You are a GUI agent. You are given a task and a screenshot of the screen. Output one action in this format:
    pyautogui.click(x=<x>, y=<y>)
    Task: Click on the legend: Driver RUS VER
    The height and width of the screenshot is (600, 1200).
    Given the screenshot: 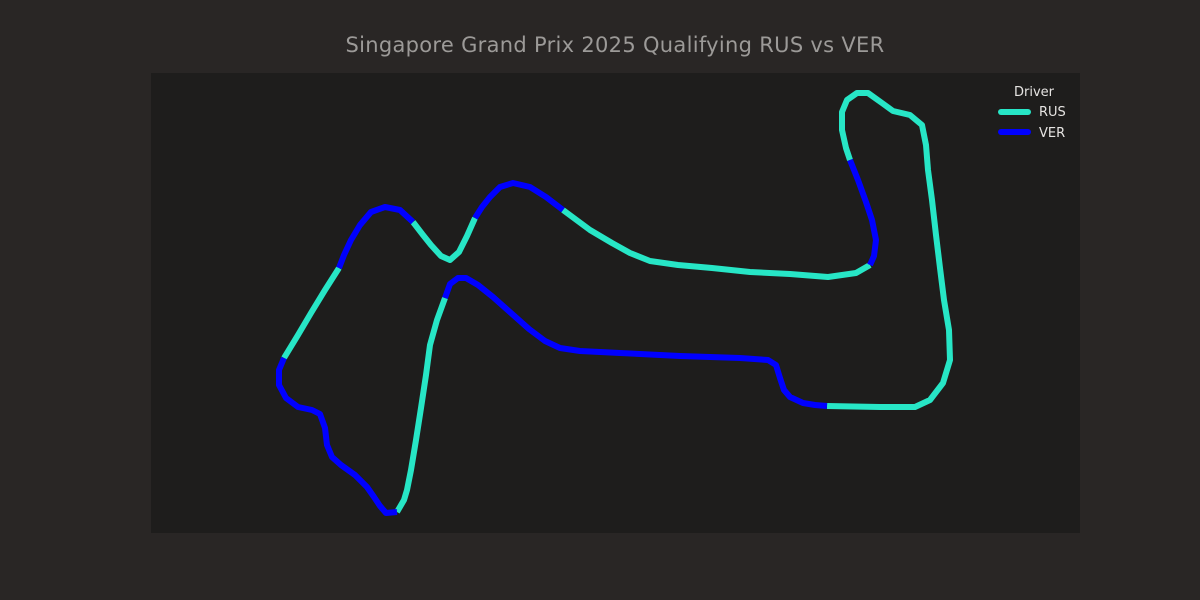 What is the action you would take?
    pyautogui.click(x=1032, y=113)
    